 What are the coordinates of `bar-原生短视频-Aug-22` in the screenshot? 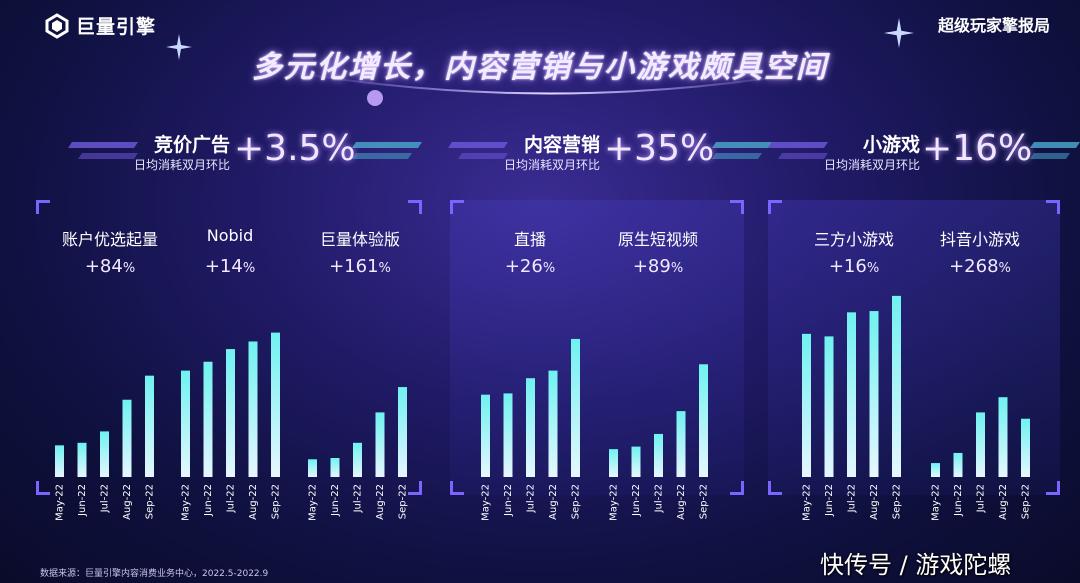 It's located at (681, 444).